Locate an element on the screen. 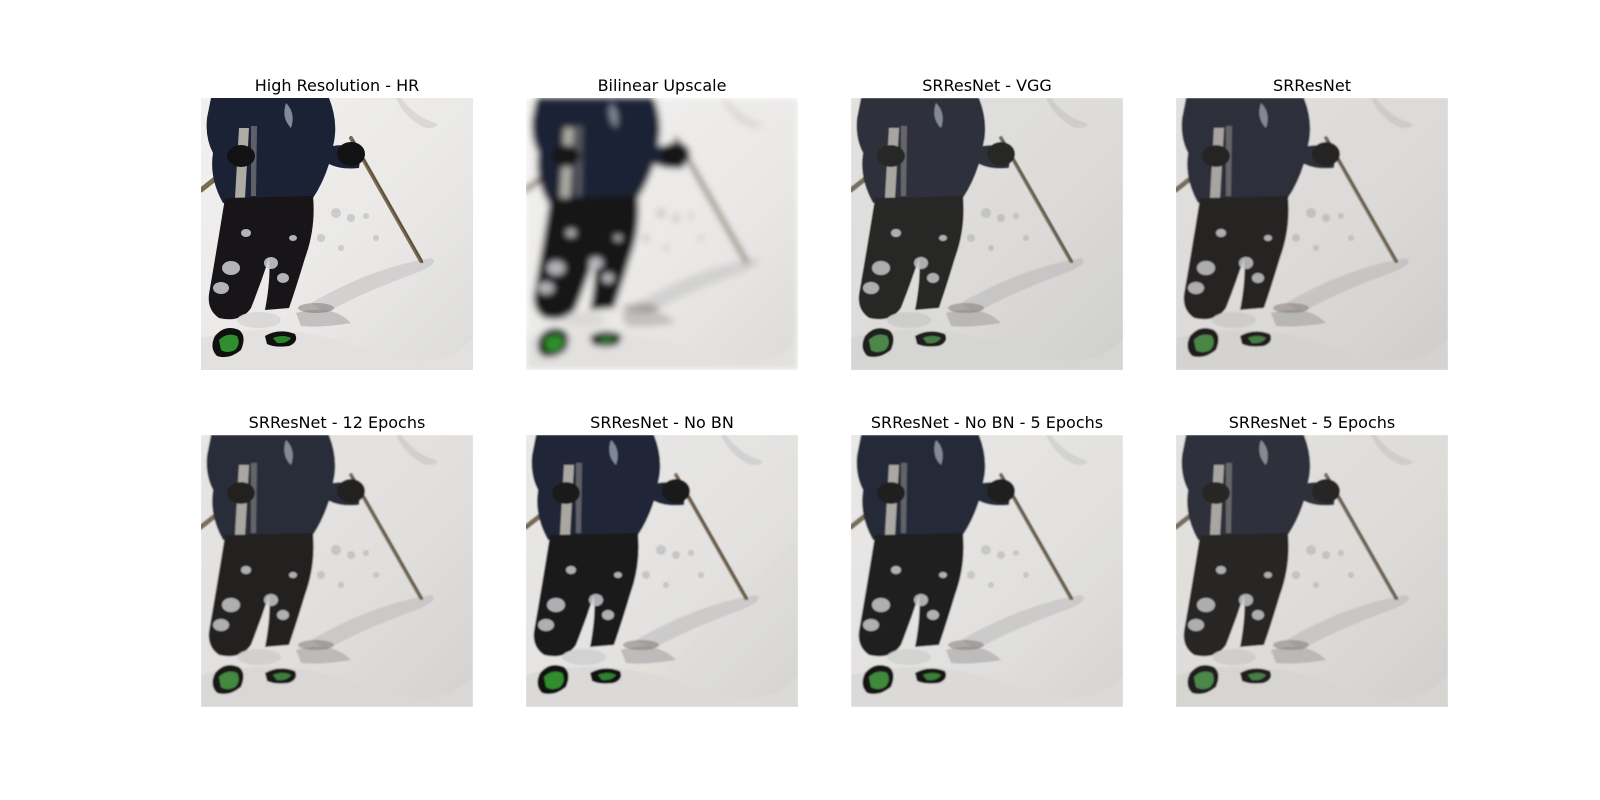 The height and width of the screenshot is (800, 1600). panel-title: SRResNet - No BN is located at coordinates (662, 422).